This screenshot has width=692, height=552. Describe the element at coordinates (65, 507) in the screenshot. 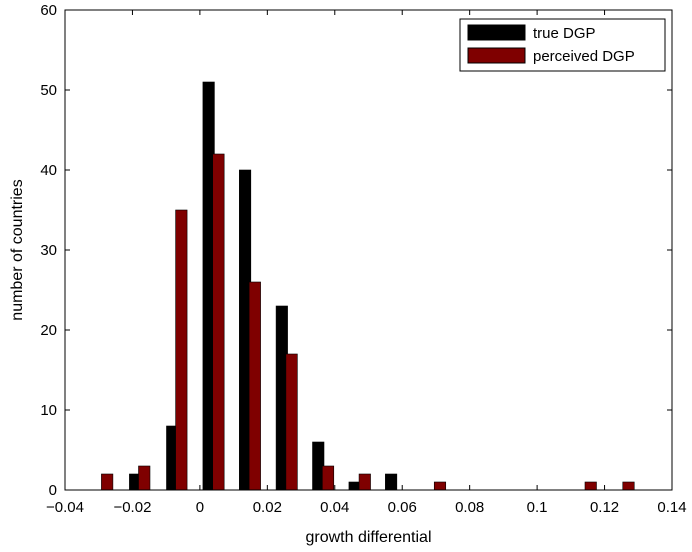

I see `x-tick-label: −0.04` at that location.